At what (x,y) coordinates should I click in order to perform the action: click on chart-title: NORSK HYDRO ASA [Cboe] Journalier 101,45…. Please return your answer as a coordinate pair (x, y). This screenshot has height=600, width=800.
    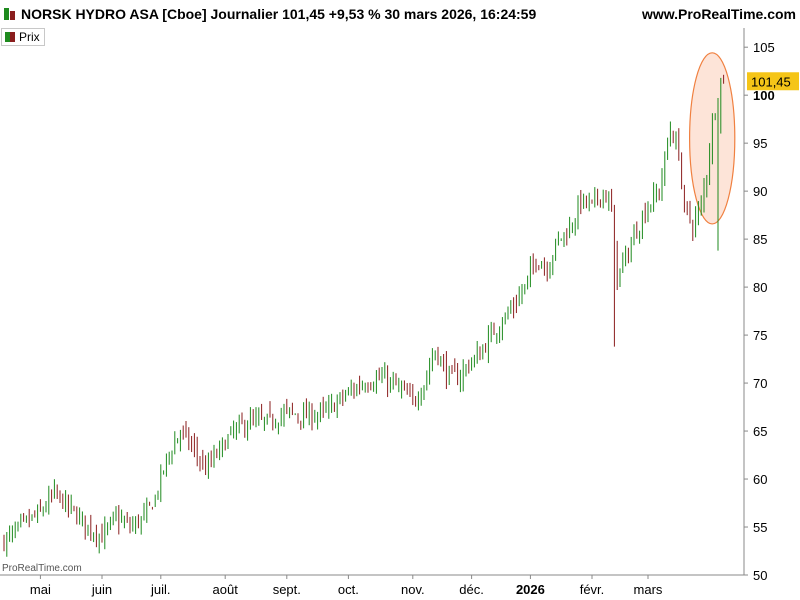
    Looking at the image, I should click on (279, 14).